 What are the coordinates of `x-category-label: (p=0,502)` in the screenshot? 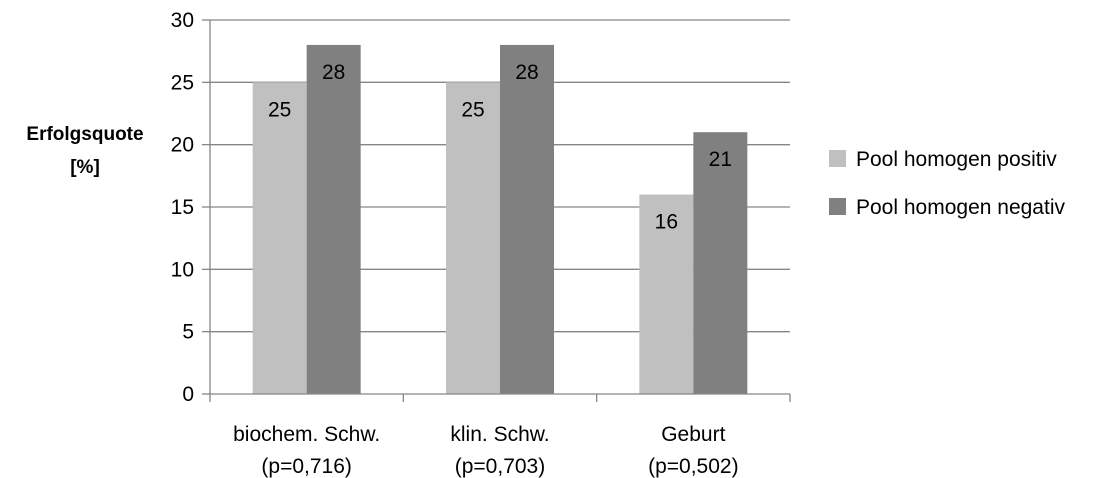 It's located at (693, 466).